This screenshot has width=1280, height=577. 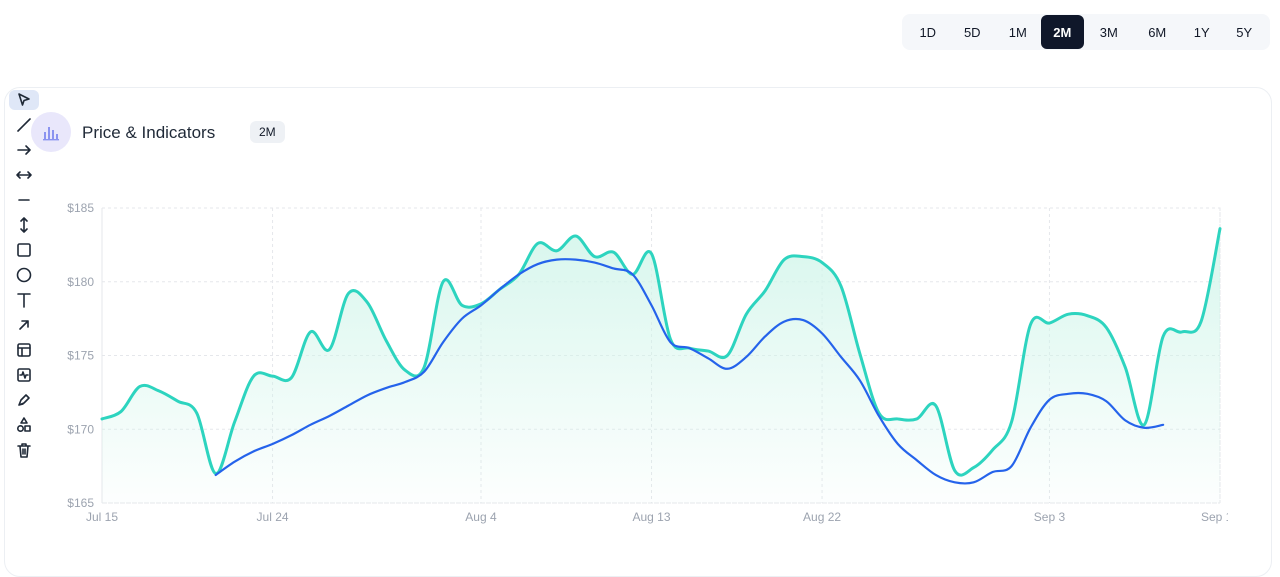 What do you see at coordinates (24, 100) in the screenshot?
I see `cursor-icon` at bounding box center [24, 100].